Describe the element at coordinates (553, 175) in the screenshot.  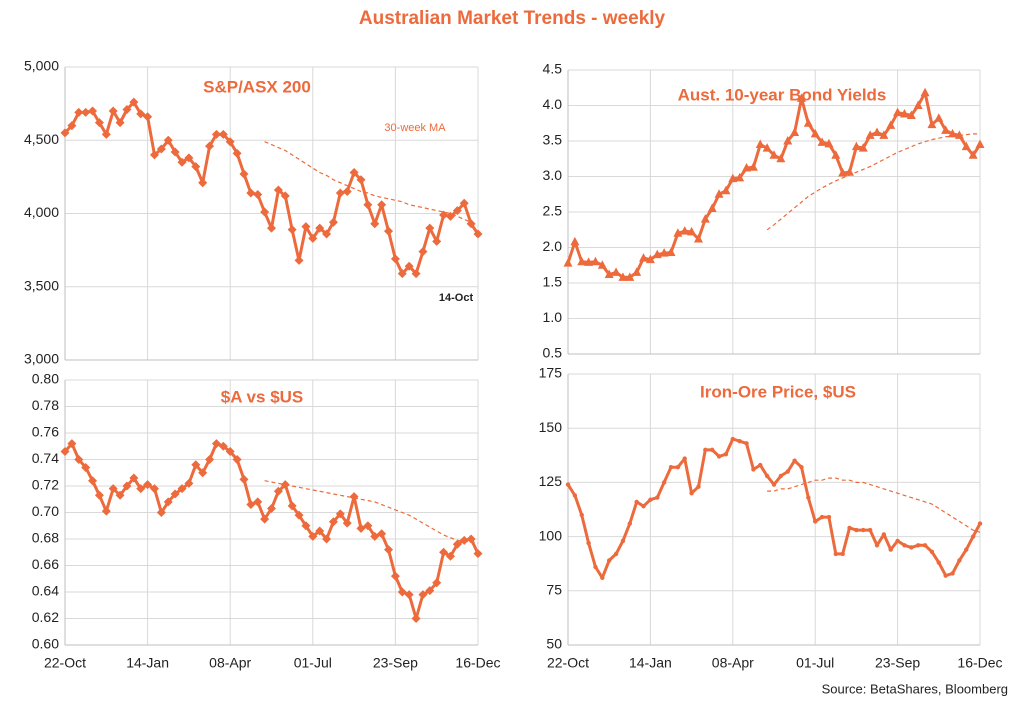
I see `y-tick-label: 3.0` at that location.